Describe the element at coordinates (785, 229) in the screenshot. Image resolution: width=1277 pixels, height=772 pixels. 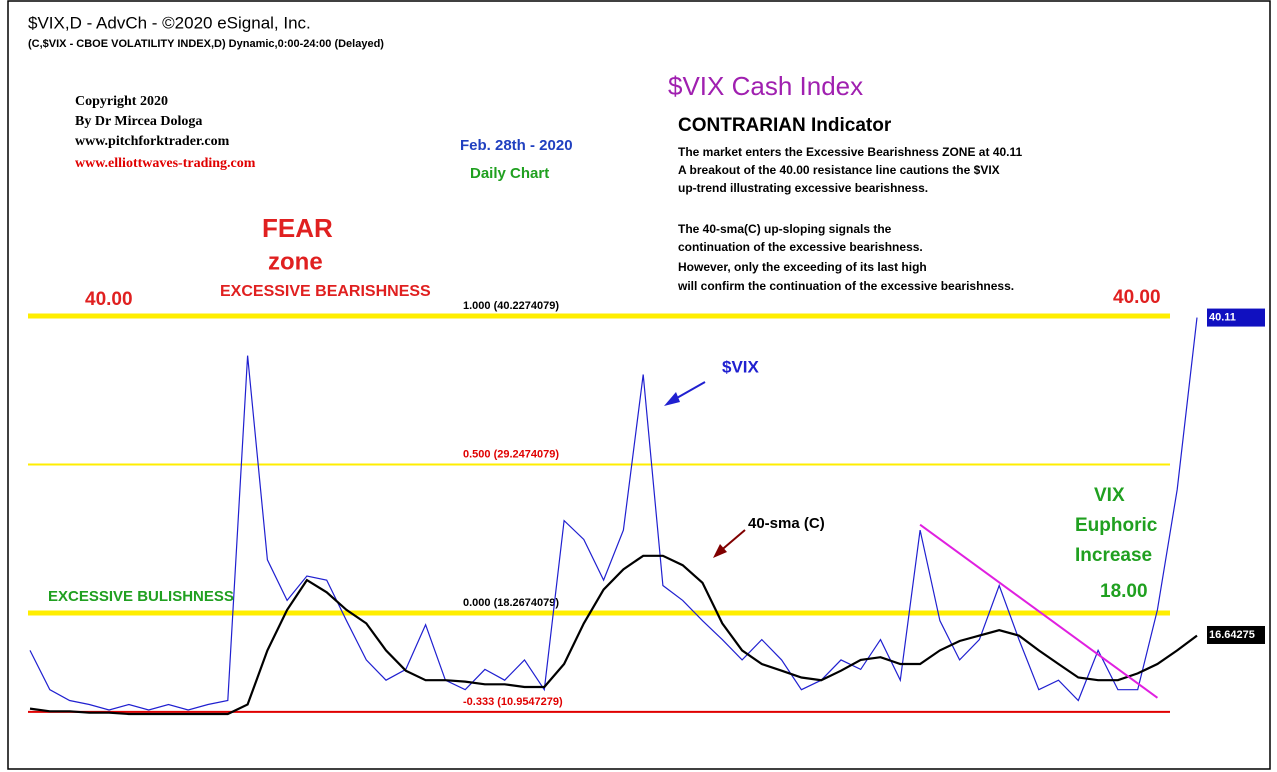
I see `note: The 40-sma(C) up-sloping signals the` at that location.